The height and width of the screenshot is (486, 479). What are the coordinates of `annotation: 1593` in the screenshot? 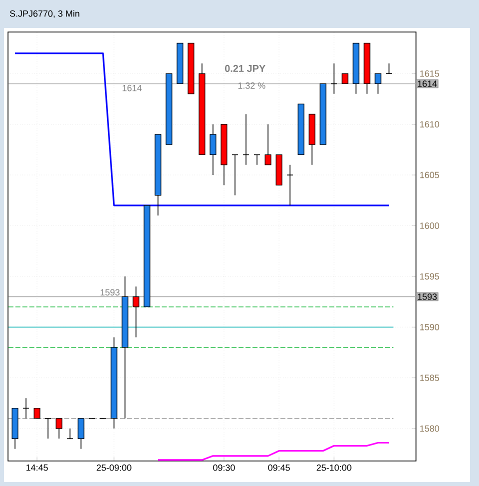 It's located at (110, 292).